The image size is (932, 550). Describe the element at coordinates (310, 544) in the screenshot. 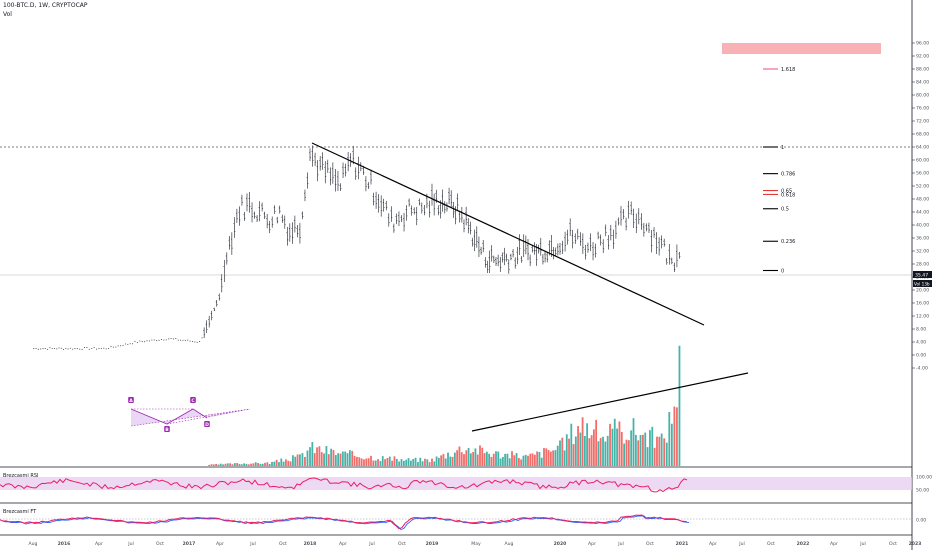

I see `time-tick-label: 2018` at that location.